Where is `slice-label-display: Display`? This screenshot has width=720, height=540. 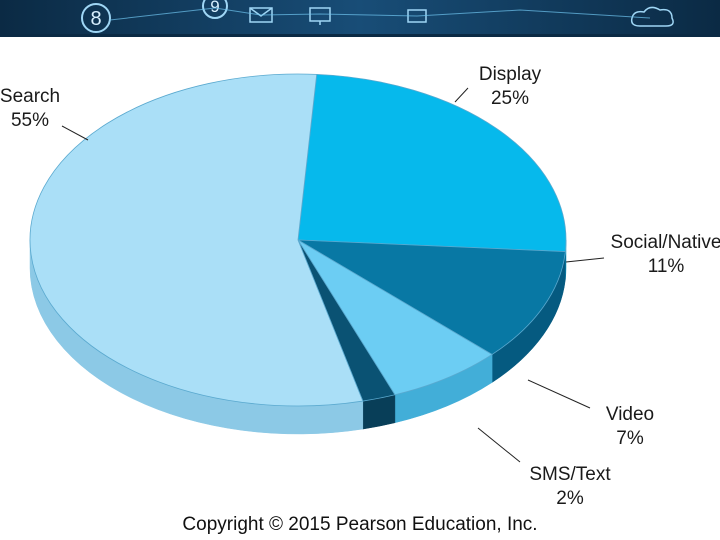 slice-label-display: Display is located at coordinates (510, 74).